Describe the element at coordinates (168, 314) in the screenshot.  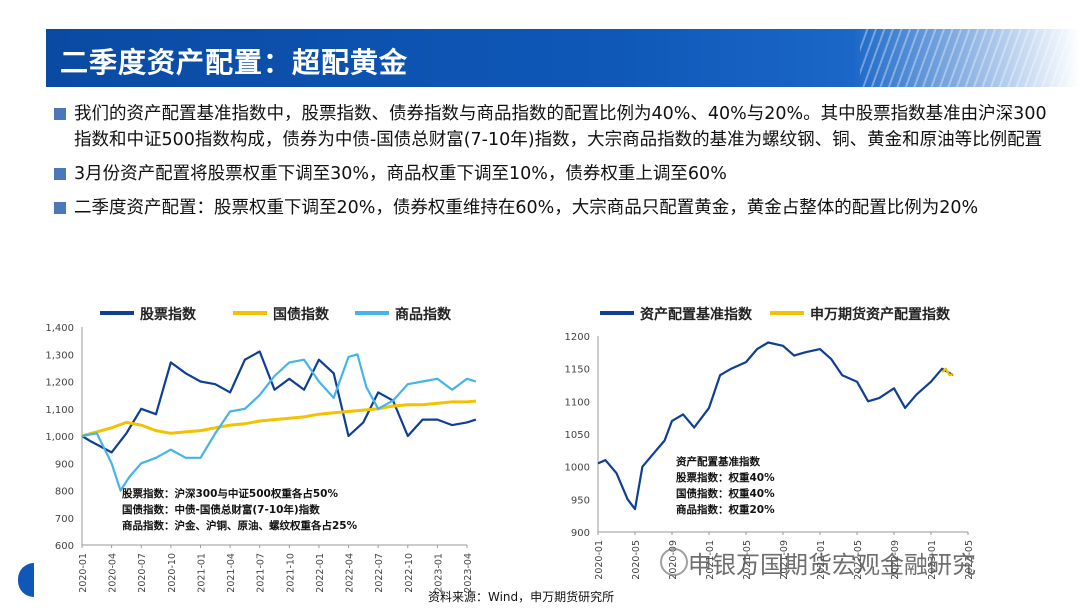
I see `legend-label: 股票指数` at that location.